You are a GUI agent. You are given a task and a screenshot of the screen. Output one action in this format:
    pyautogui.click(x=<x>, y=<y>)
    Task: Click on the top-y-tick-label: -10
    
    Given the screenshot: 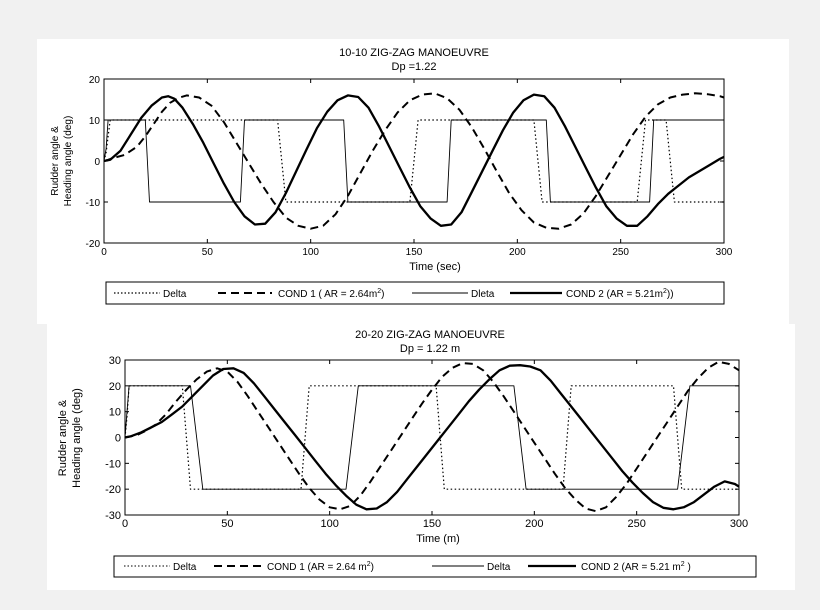 What is the action you would take?
    pyautogui.click(x=93, y=203)
    